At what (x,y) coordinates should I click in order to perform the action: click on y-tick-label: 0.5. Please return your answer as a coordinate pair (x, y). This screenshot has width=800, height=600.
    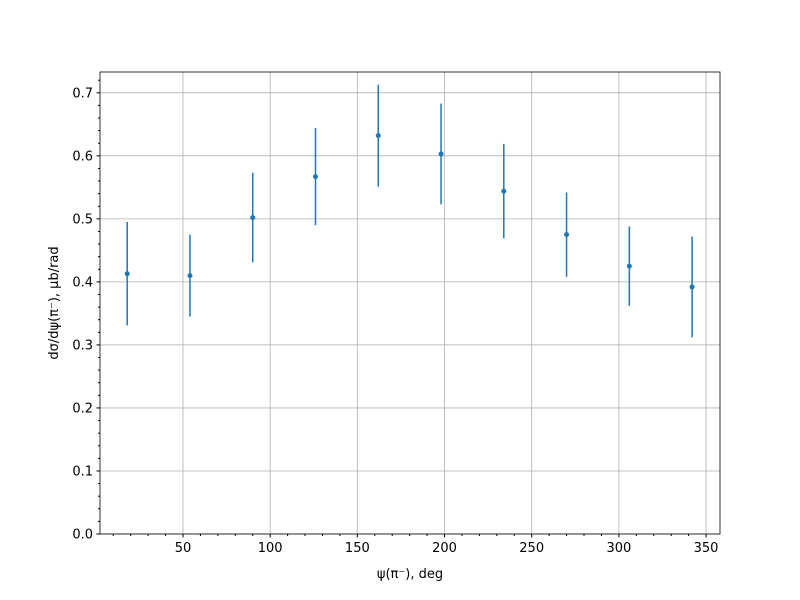
    Looking at the image, I should click on (82, 219).